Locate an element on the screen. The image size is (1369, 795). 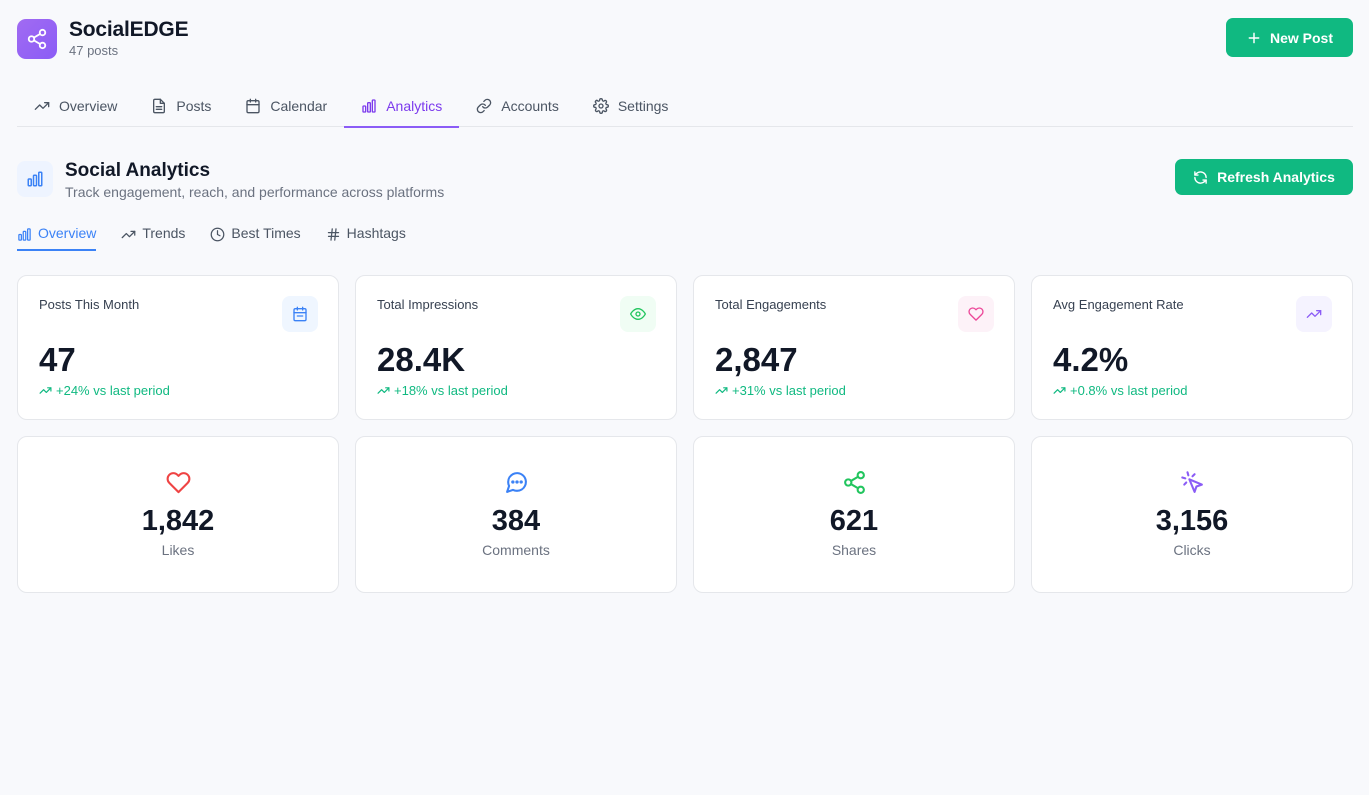
post-count: 47 posts is located at coordinates (94, 50).